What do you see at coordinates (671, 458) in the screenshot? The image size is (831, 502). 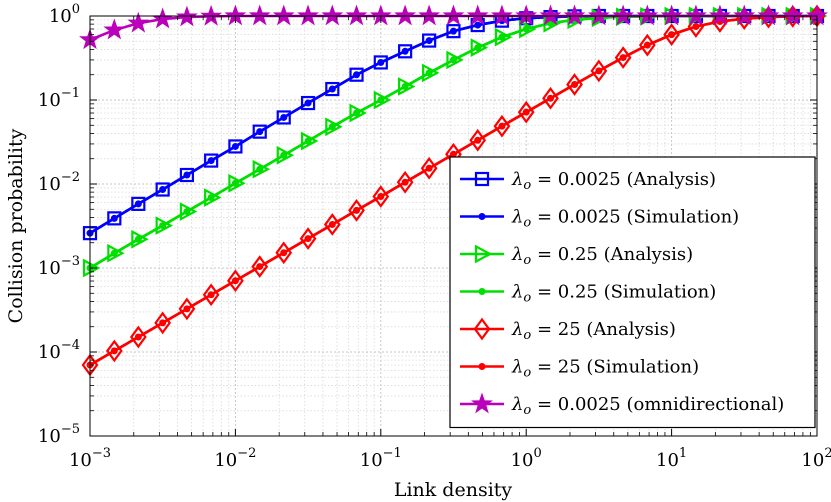 I see `x-tick-label: 10¹` at bounding box center [671, 458].